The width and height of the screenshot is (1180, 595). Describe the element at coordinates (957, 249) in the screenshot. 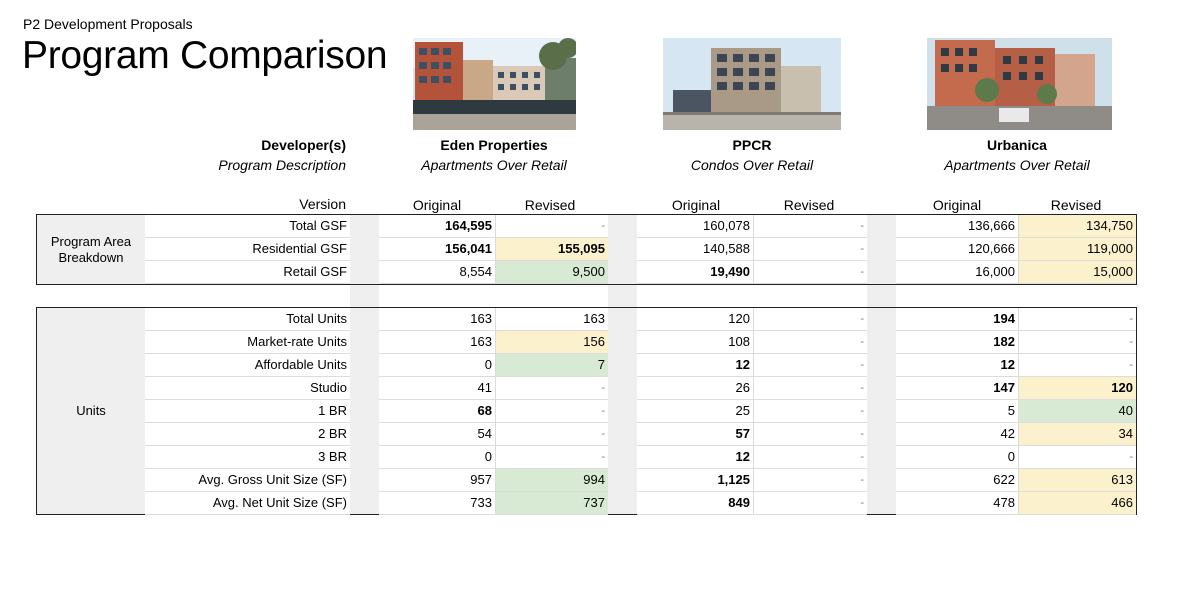

I see `table-cell: 120,666` at that location.